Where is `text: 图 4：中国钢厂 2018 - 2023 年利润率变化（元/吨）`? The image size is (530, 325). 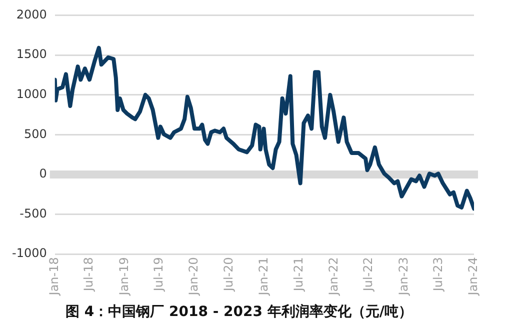
text: 图 4：中国钢厂 2018 - 2023 年利润率变化（元/吨） is located at coordinates (239, 311).